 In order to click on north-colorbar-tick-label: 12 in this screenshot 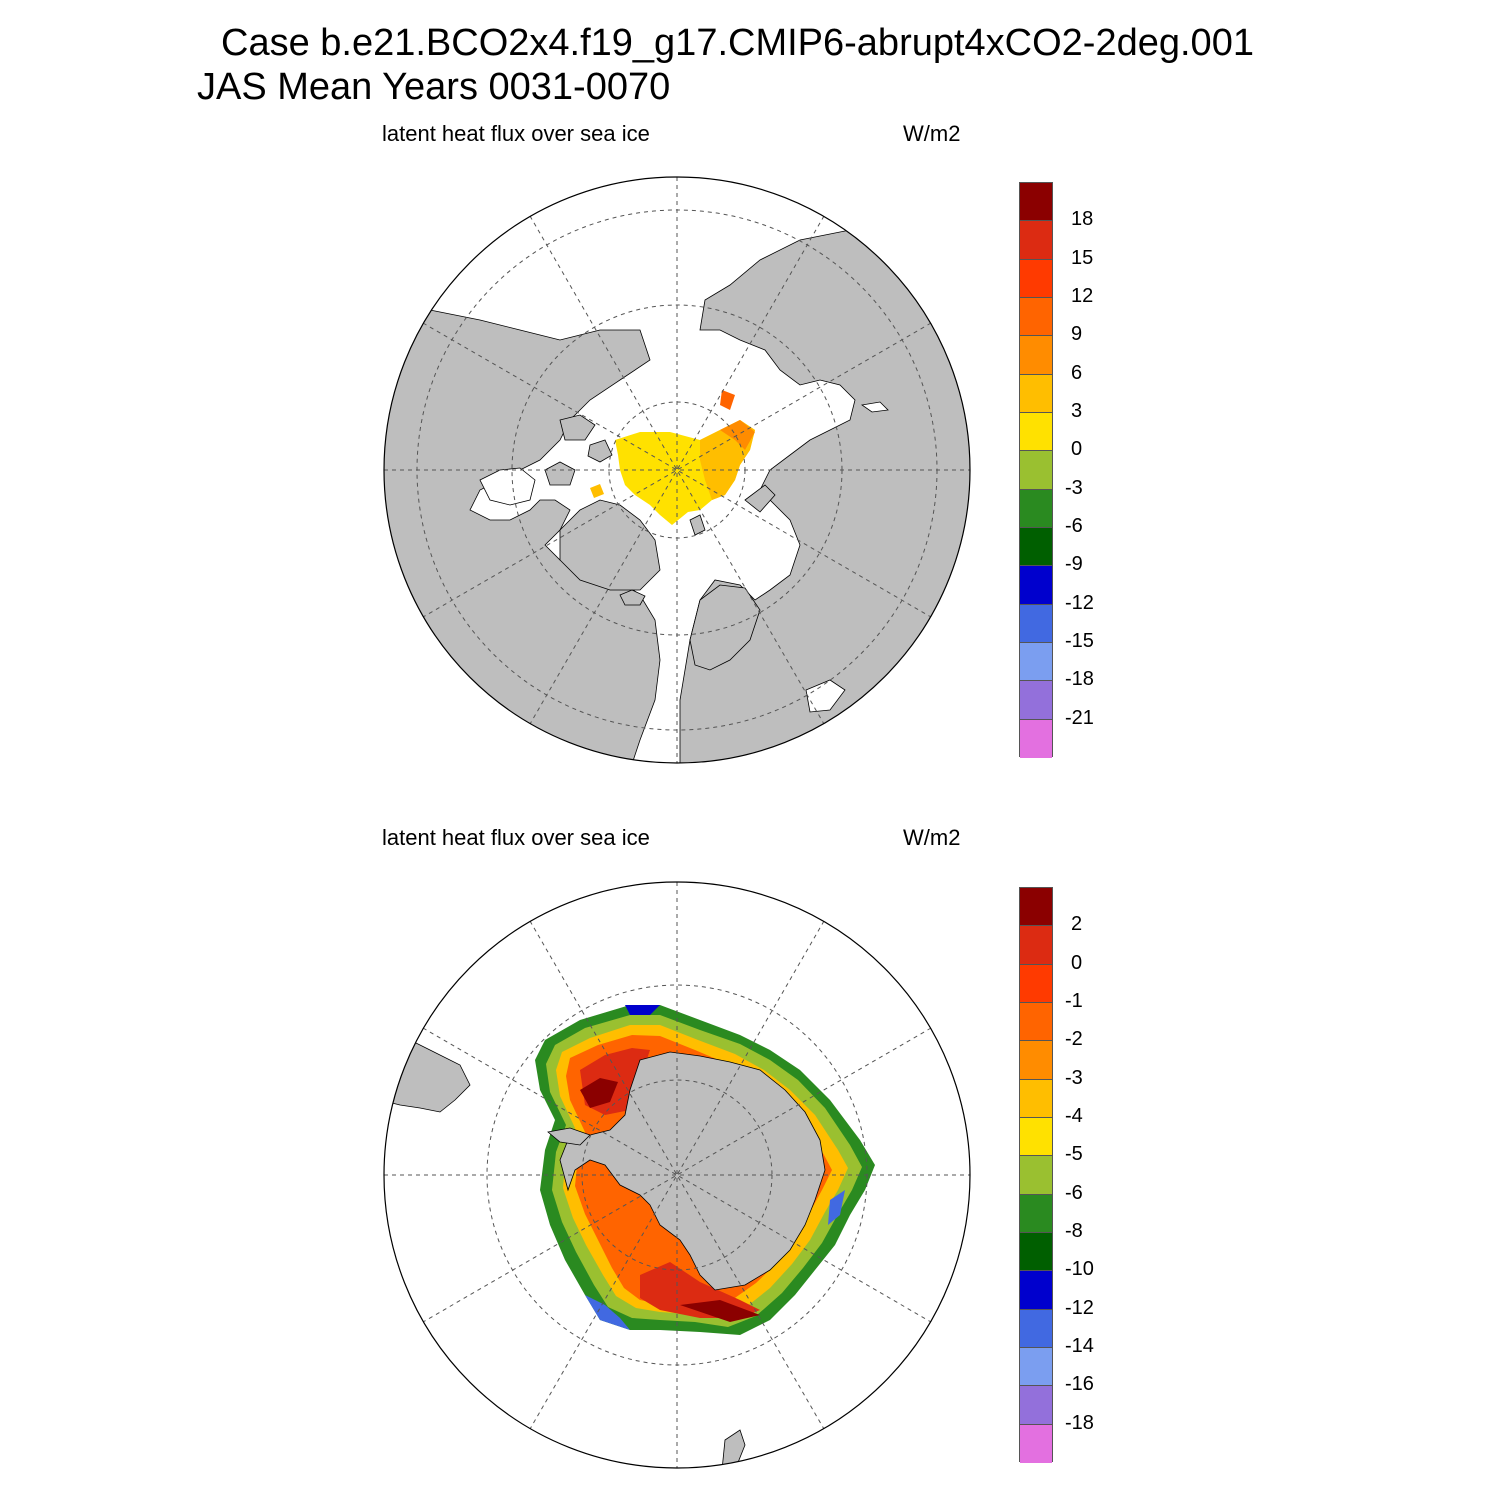, I will do `click(1082, 296)`.